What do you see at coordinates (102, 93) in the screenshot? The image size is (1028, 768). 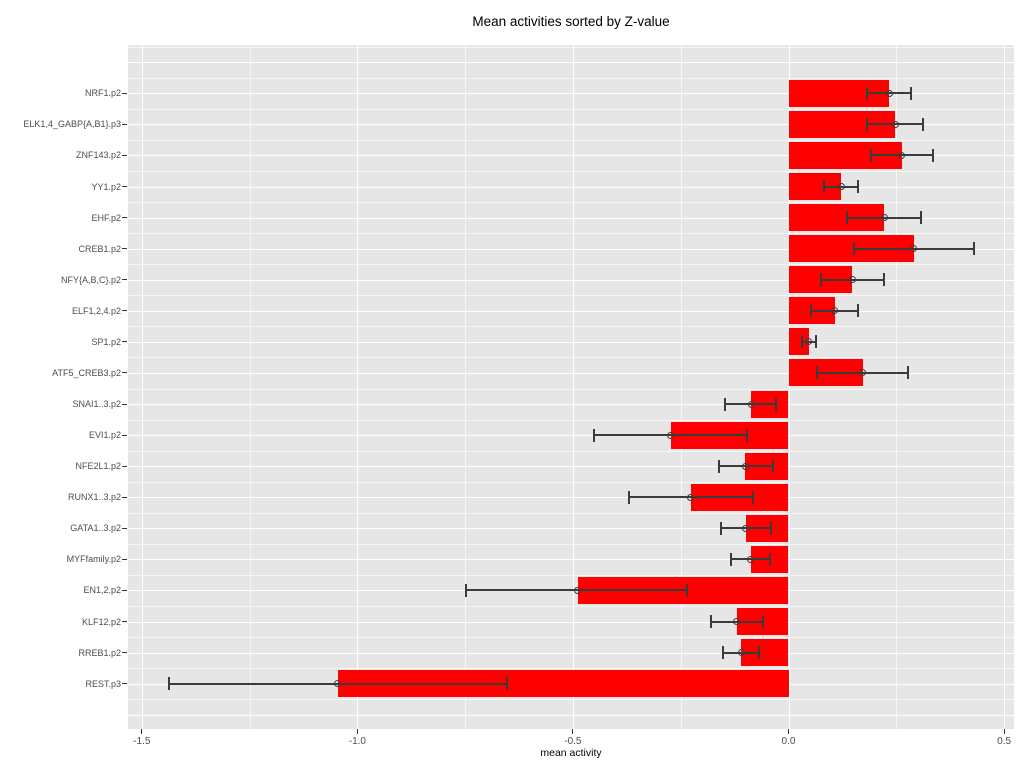 I see `y-tick-label: NRF1.p2` at bounding box center [102, 93].